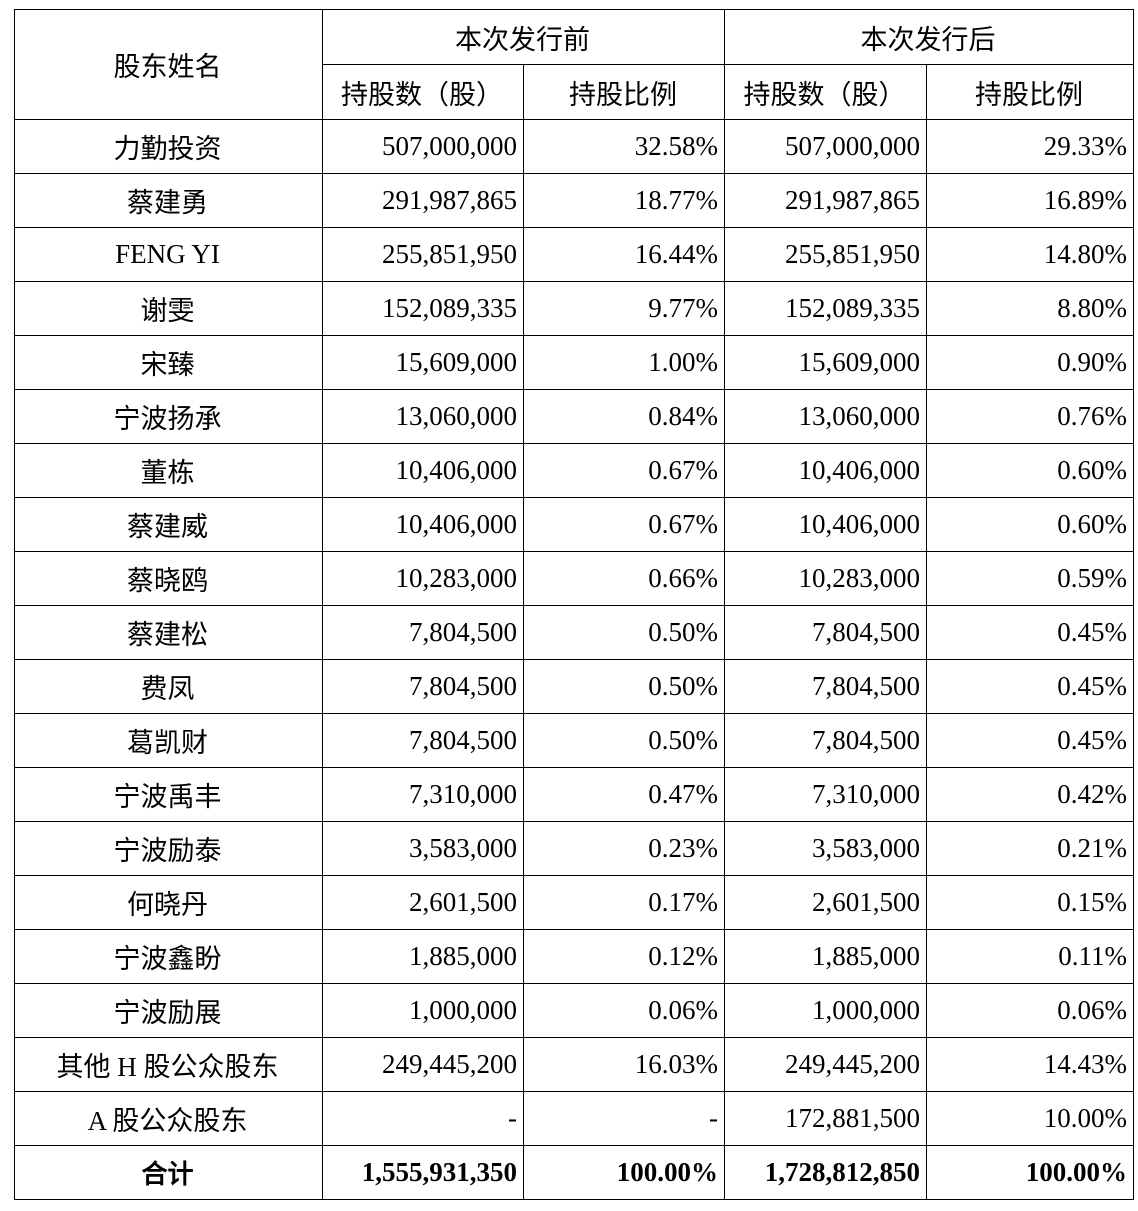  I want to click on before-ratio-cell: 32.58%, so click(624, 146).